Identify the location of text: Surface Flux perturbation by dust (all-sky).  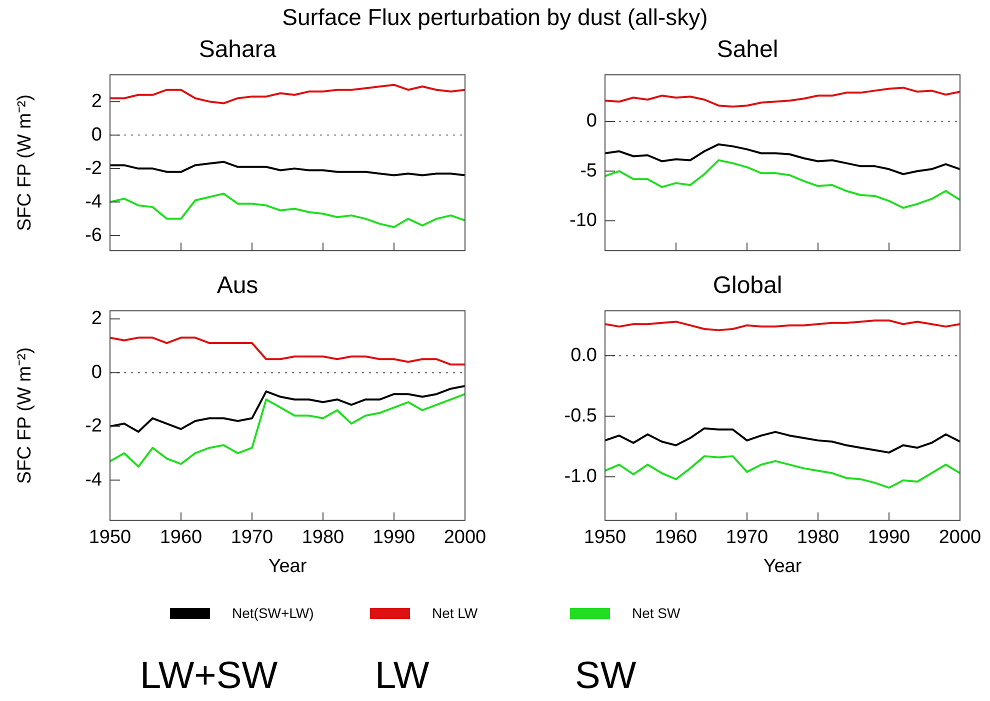
(495, 17).